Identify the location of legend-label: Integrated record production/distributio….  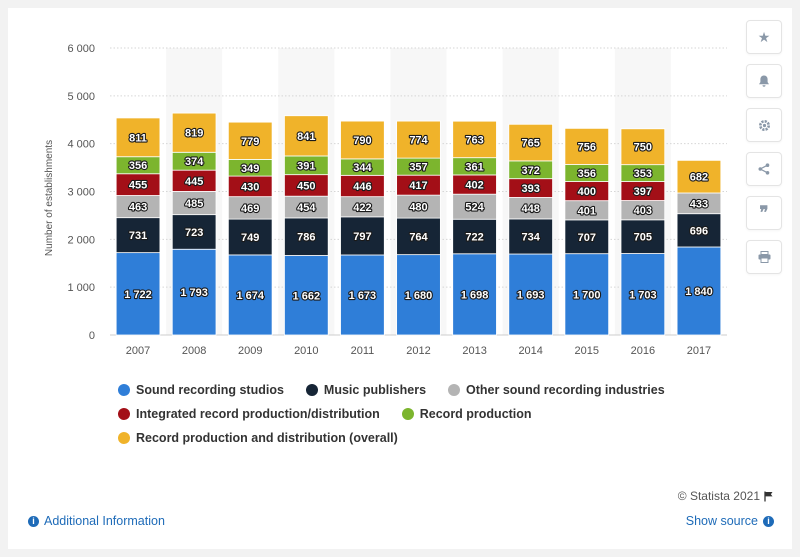
(258, 414).